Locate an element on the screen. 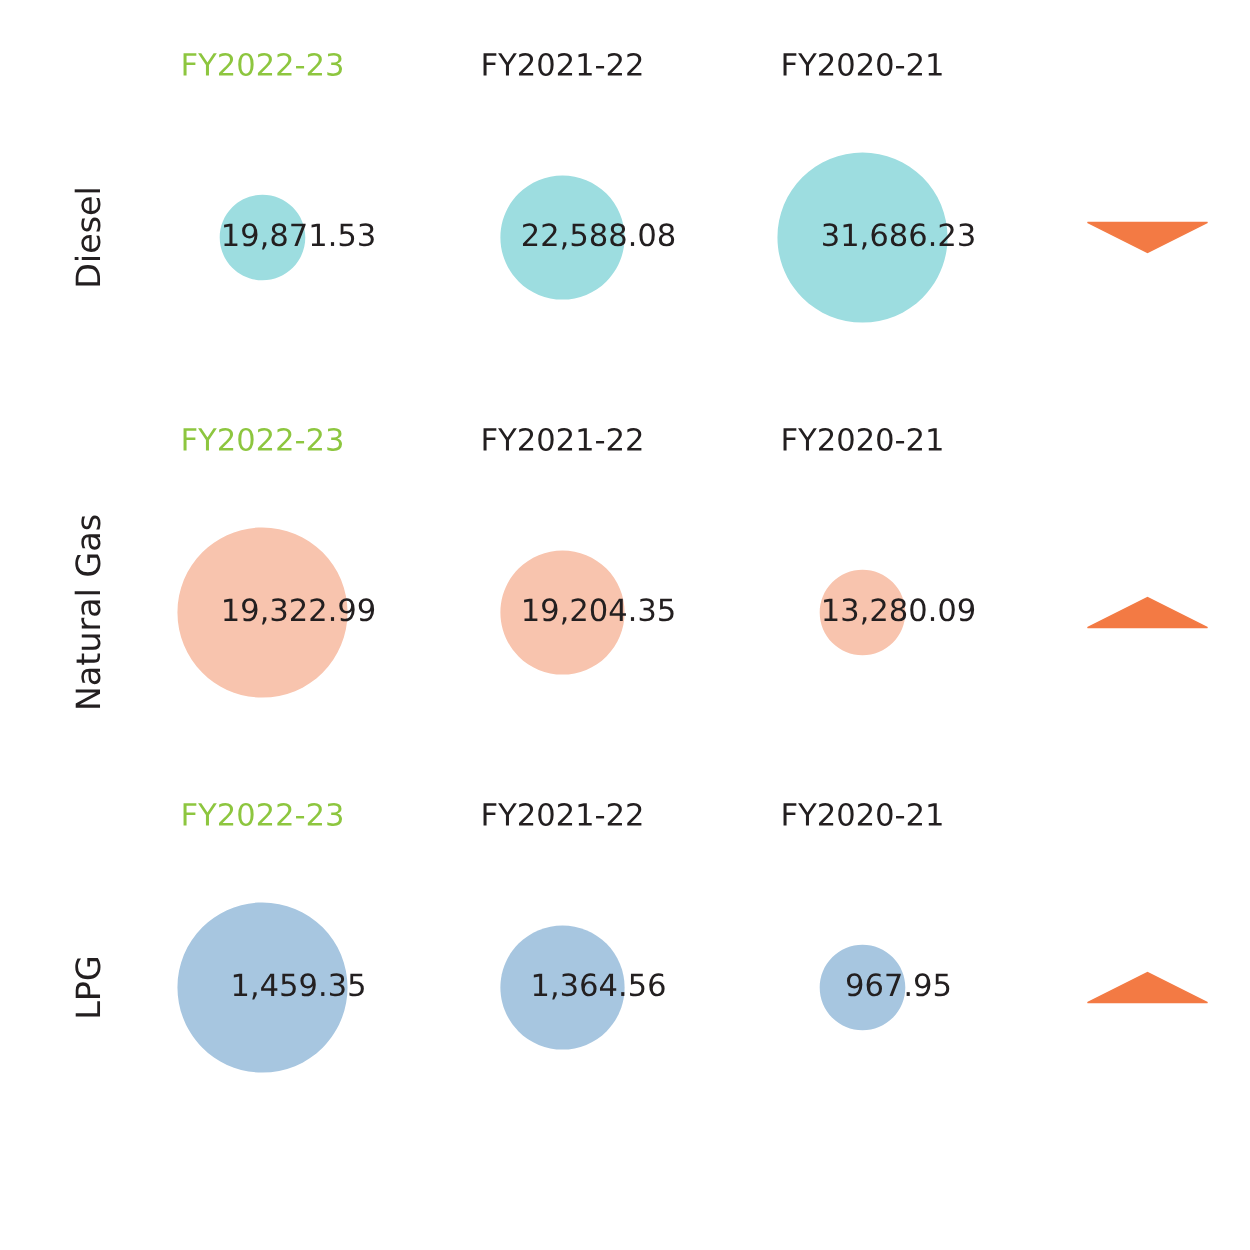 The image size is (1250, 1250). data-label: 31,686.23 is located at coordinates (898, 236).